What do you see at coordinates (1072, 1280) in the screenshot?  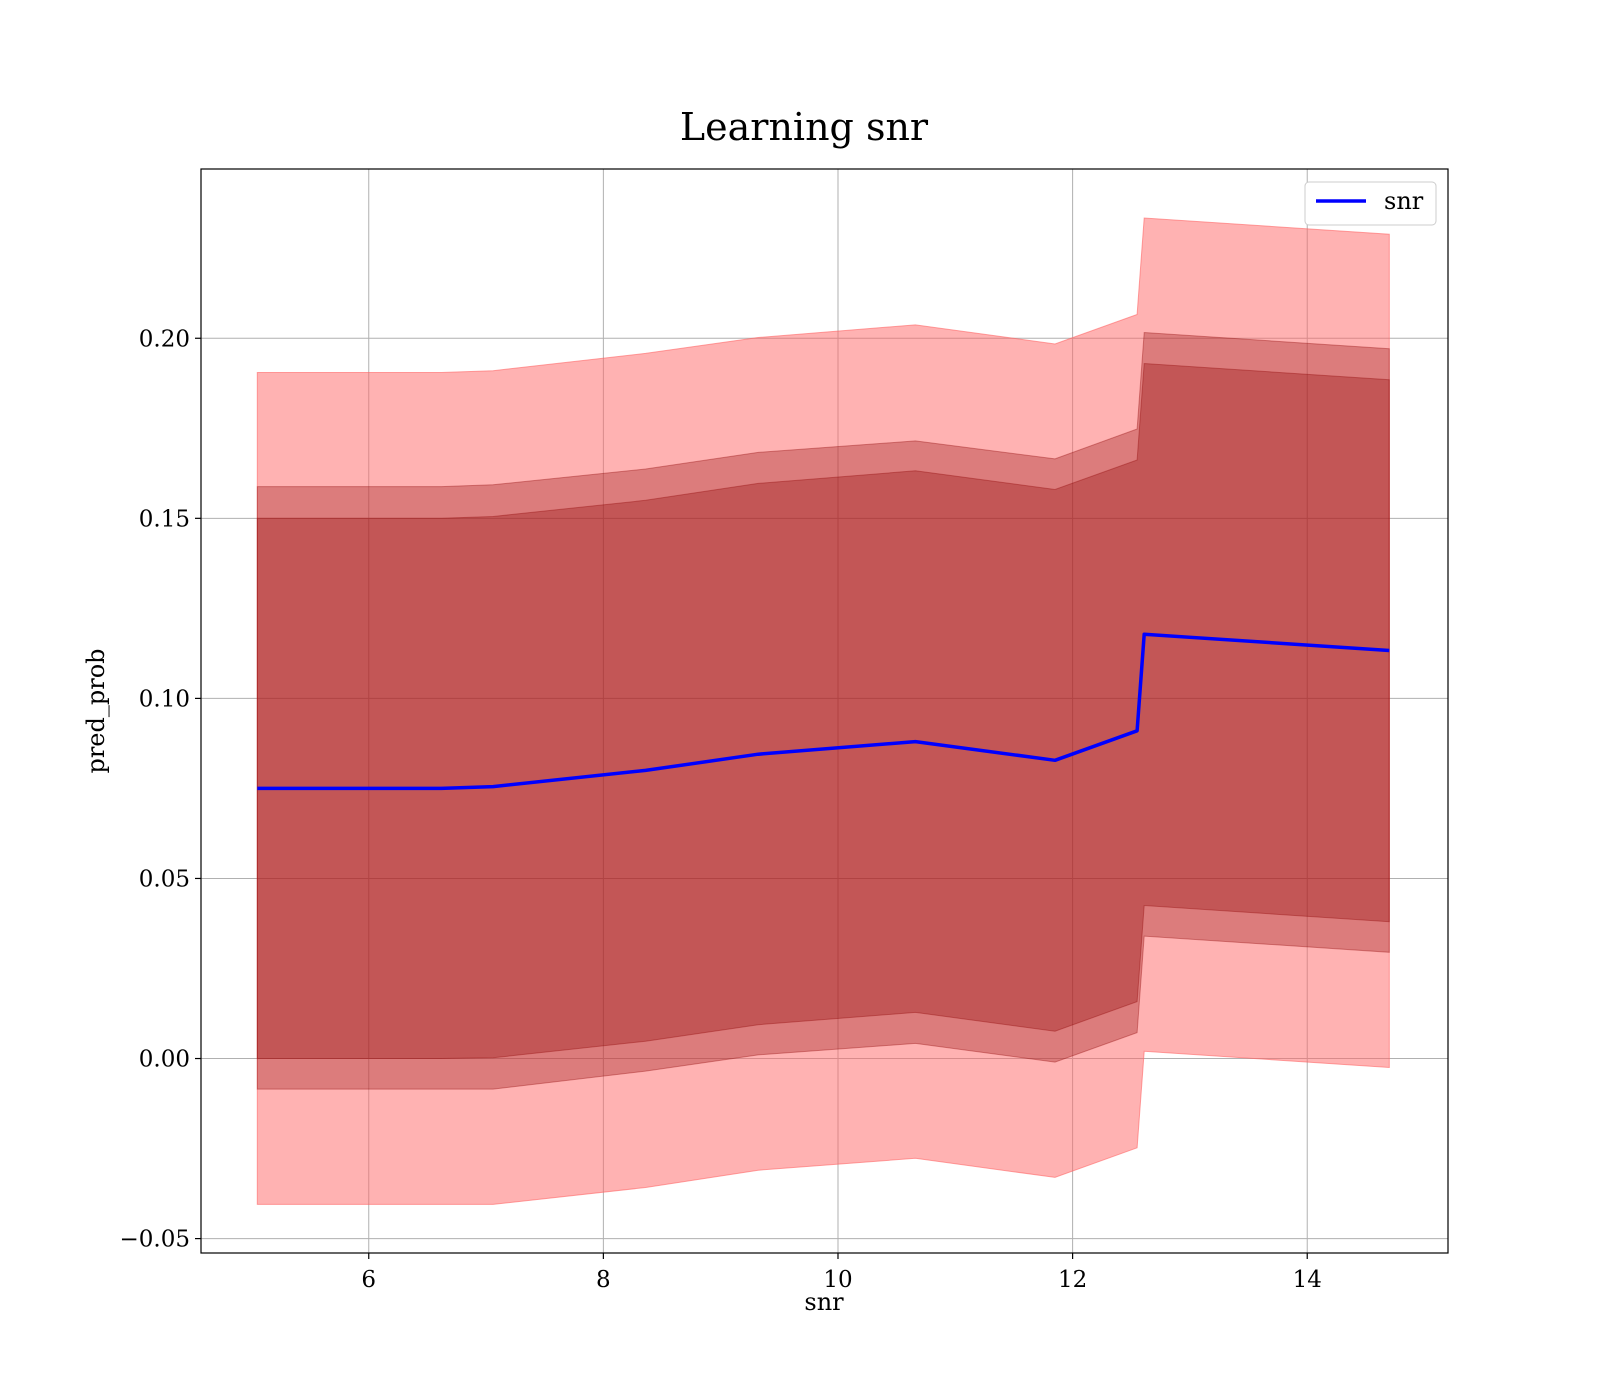 I see `x-tick-label-3: 12` at bounding box center [1072, 1280].